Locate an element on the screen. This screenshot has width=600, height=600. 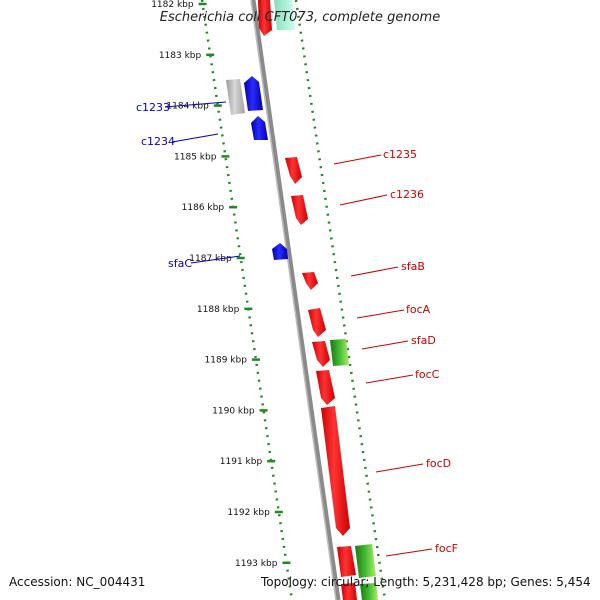
ruler-label: 1189 kbp is located at coordinates (226, 361).